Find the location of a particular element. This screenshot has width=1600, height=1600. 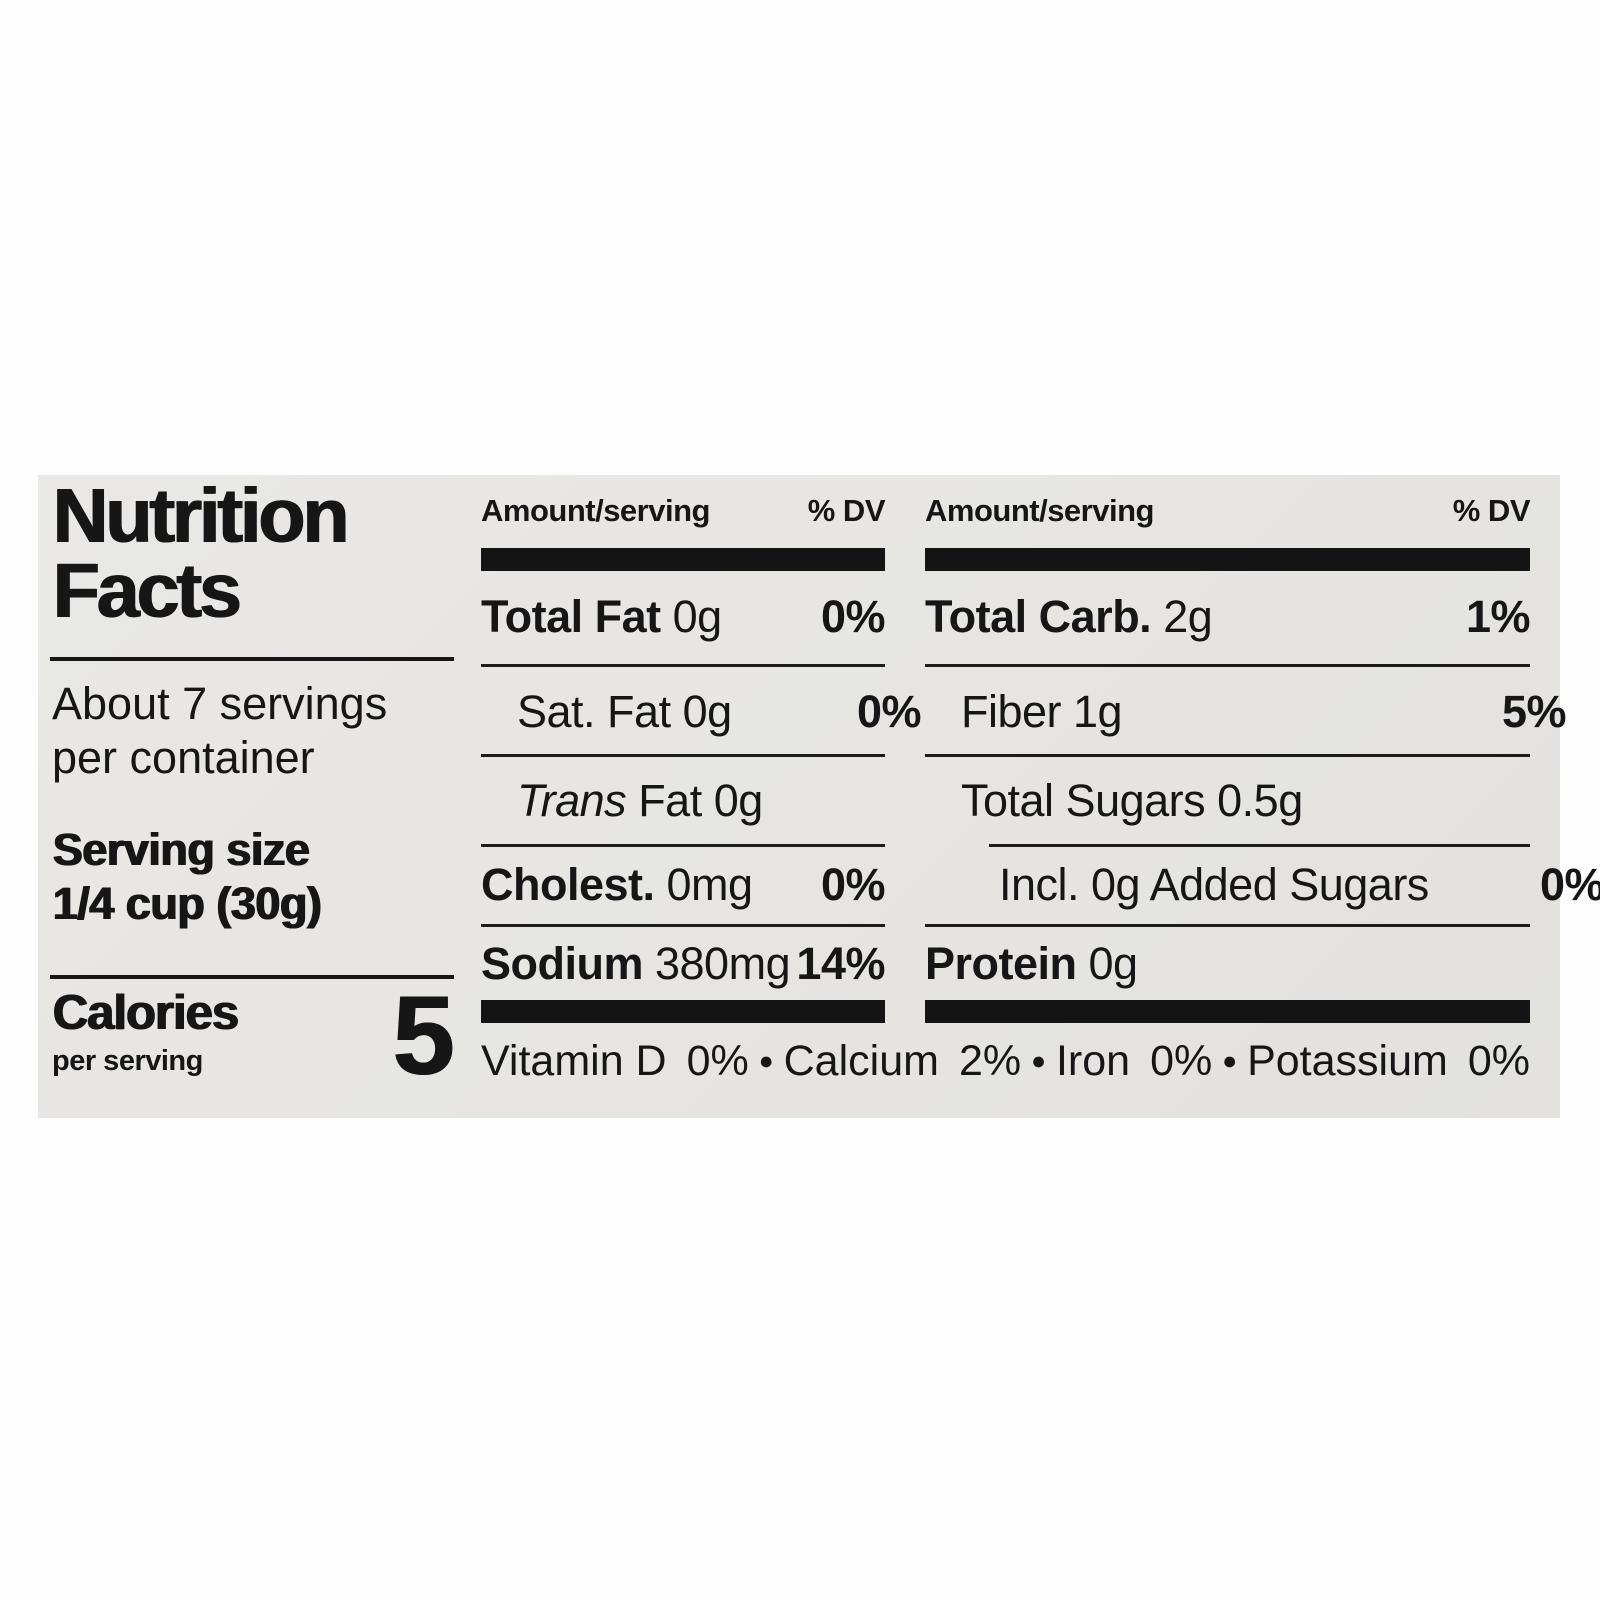

nutrient-name-italic: Trans is located at coordinates (572, 800).